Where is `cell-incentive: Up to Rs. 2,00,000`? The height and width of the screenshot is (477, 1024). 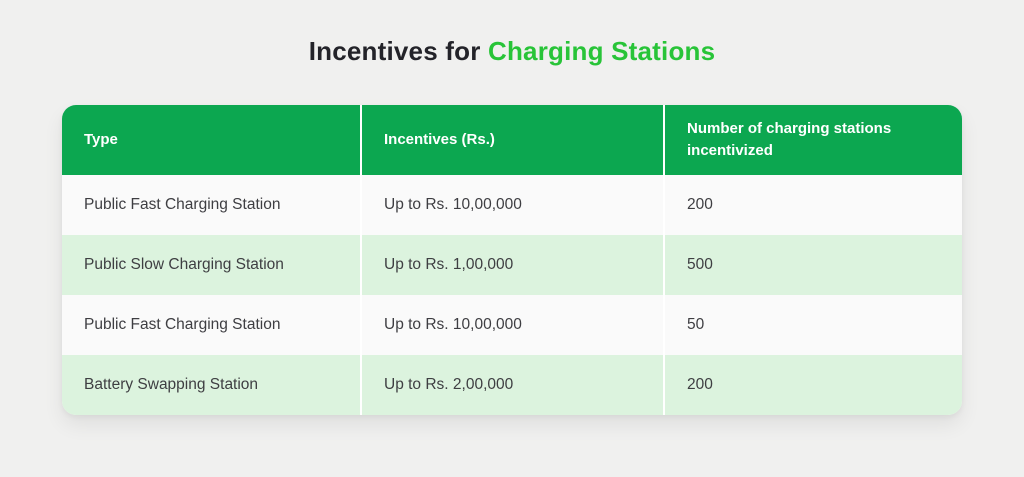
cell-incentive: Up to Rs. 2,00,000 is located at coordinates (511, 385).